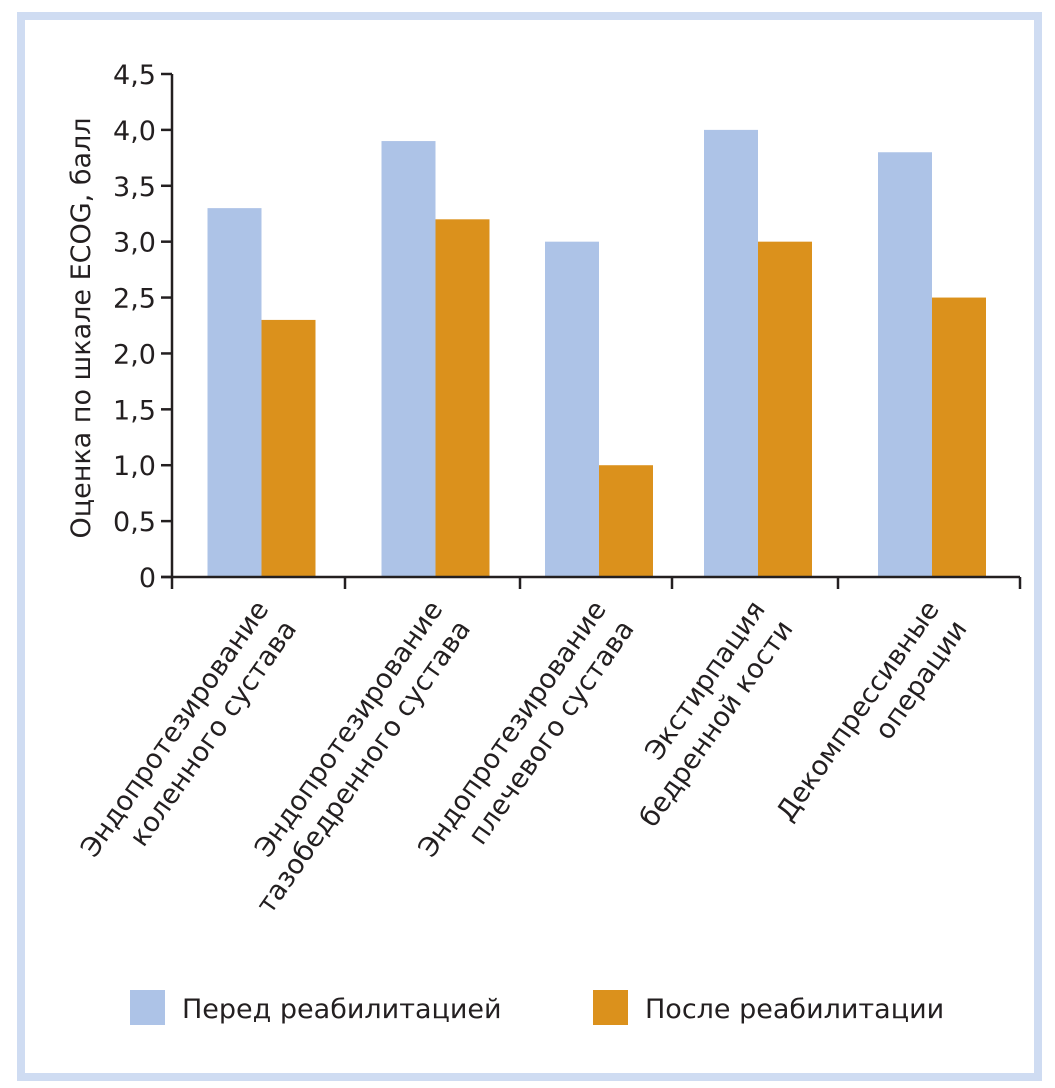  What do you see at coordinates (134, 466) in the screenshot?
I see `y-tick-label: 1,0` at bounding box center [134, 466].